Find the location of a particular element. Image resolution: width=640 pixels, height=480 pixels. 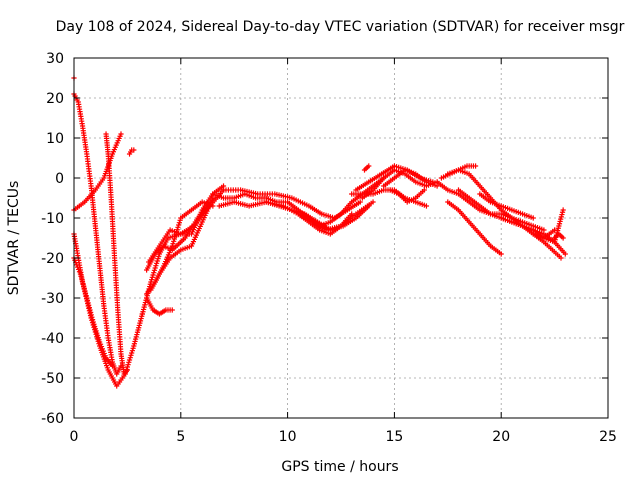

x-tick-label: 5 is located at coordinates (180, 437).